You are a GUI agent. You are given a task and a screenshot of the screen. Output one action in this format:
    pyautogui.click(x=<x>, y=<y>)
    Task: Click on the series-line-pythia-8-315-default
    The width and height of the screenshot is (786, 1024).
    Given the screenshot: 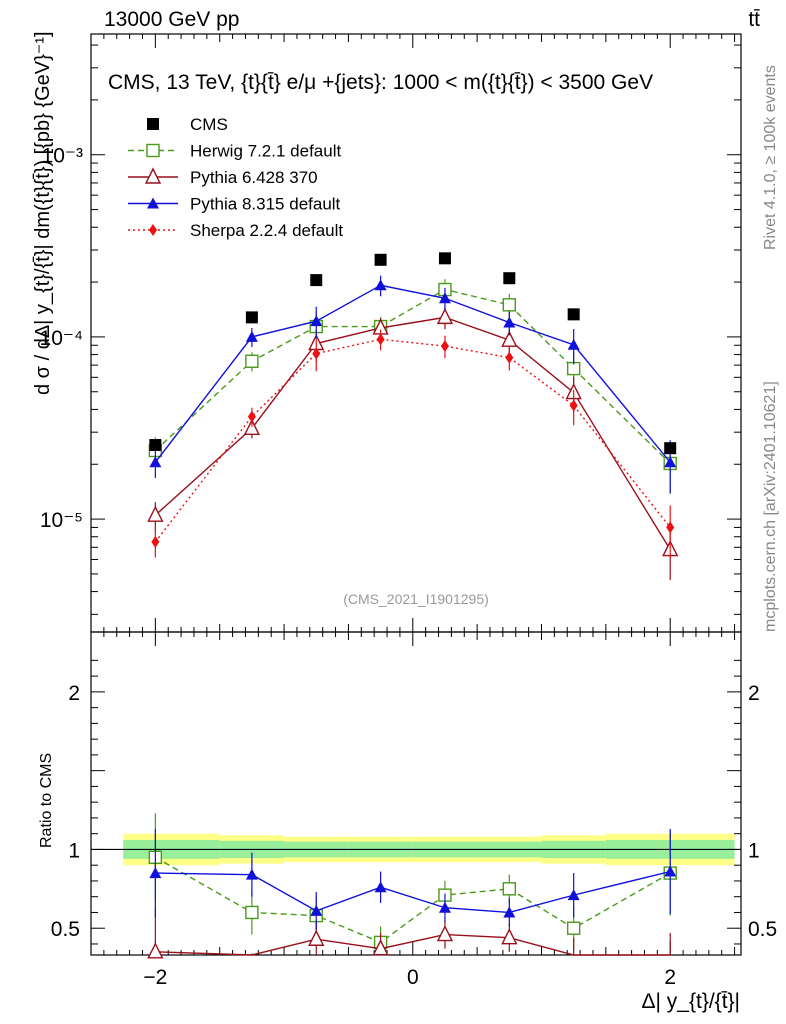 What is the action you would take?
    pyautogui.click(x=412, y=373)
    